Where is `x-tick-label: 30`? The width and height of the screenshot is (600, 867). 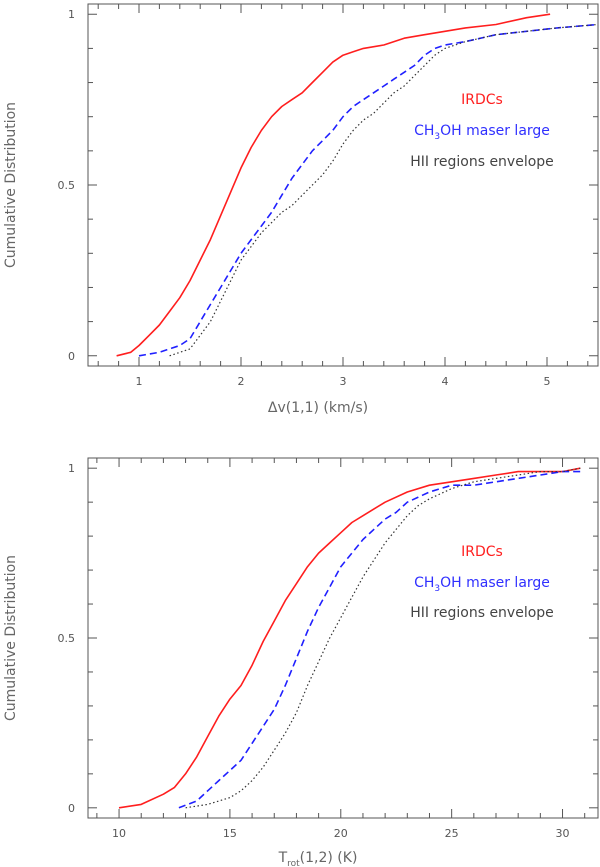
x-tick-label: 30 is located at coordinates (563, 833).